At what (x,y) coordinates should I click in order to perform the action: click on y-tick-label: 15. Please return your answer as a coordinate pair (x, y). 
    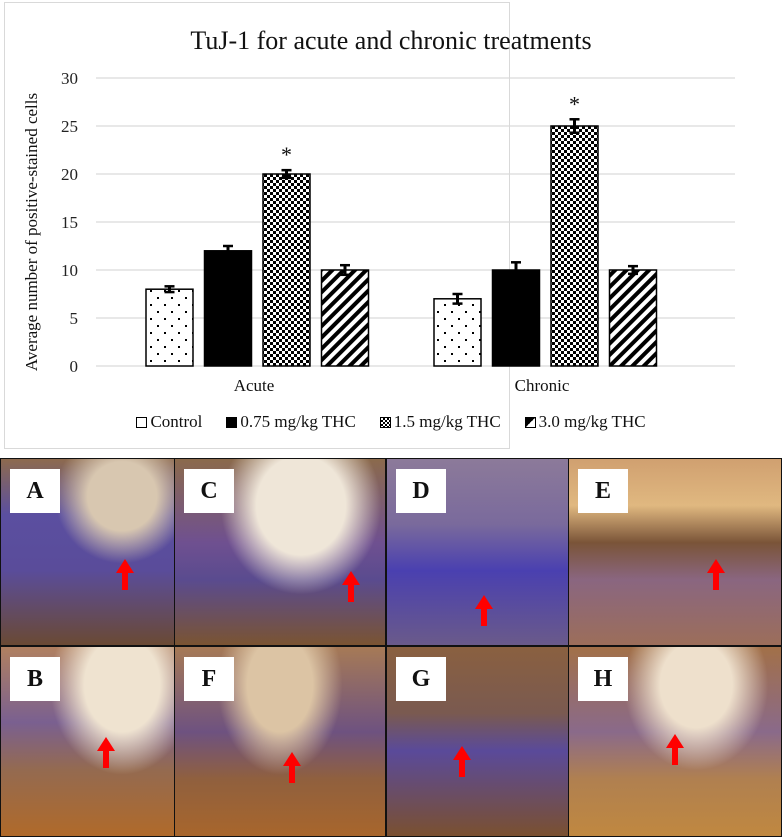
    Looking at the image, I should click on (69, 222).